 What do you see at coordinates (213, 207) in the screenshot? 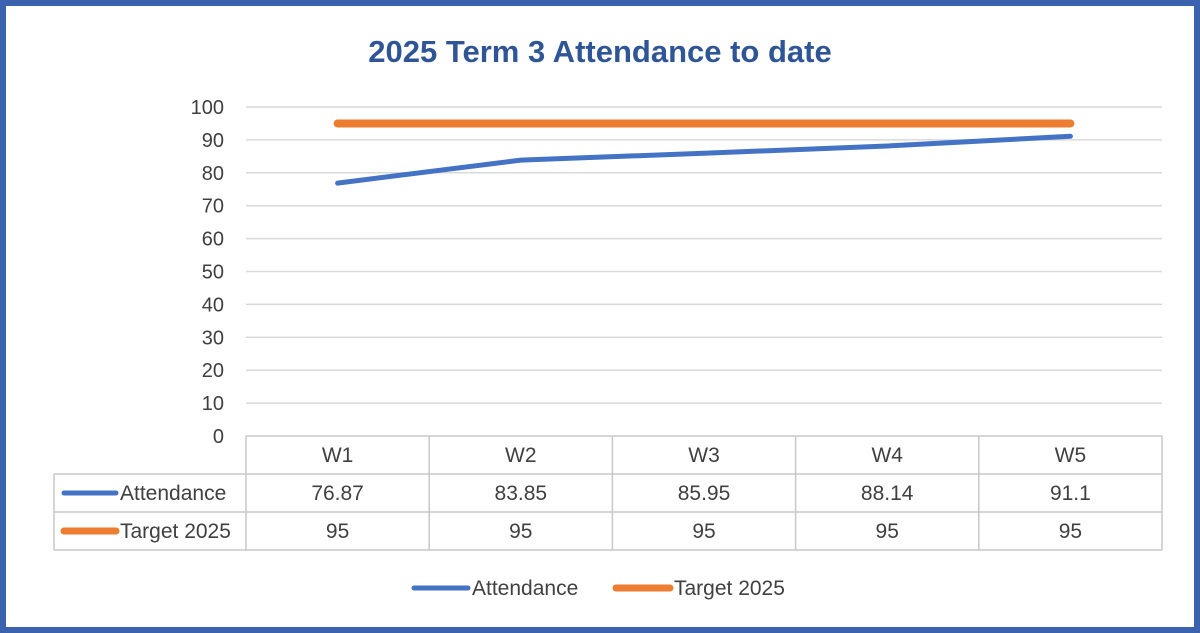
I see `y-tick-label-70: 70` at bounding box center [213, 207].